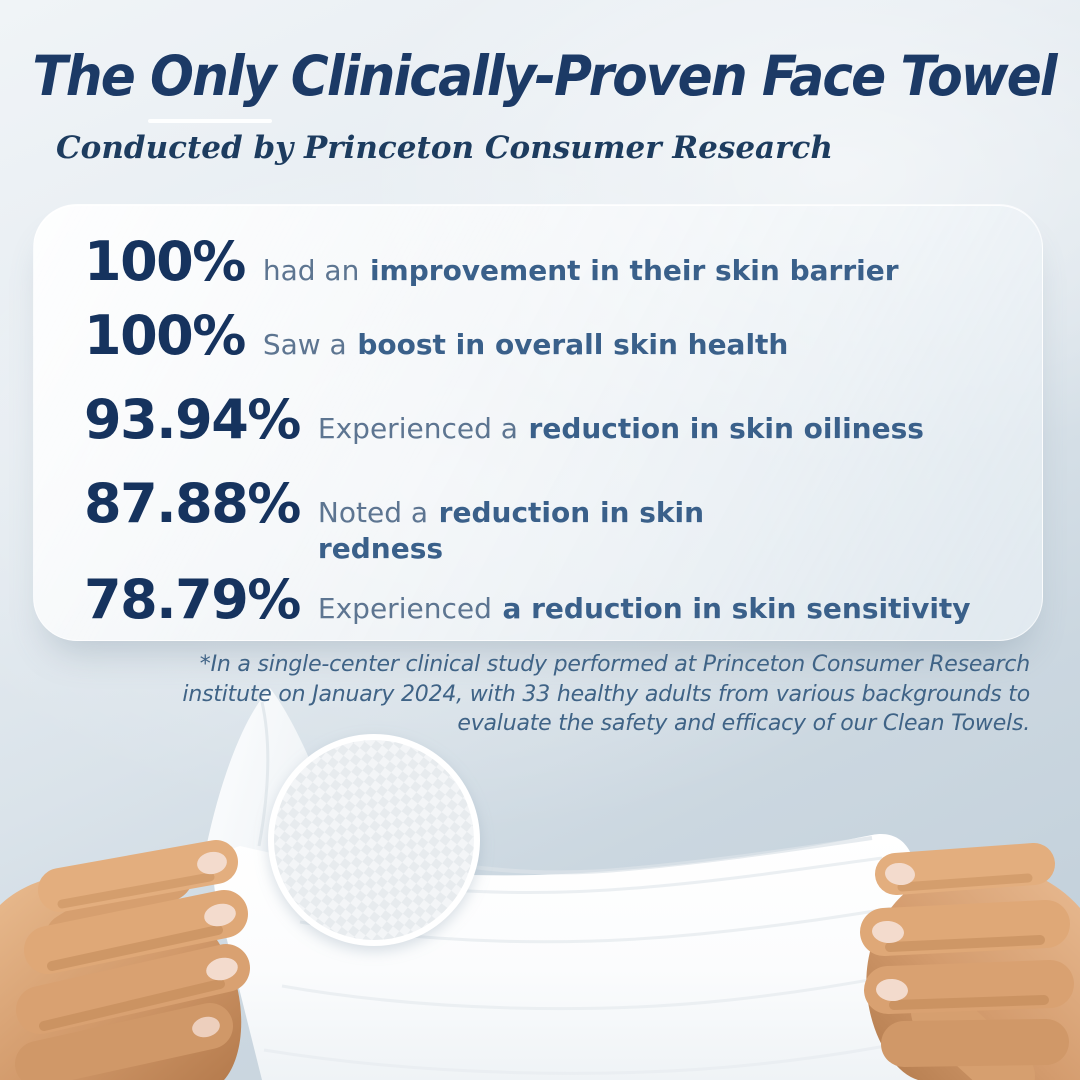 The height and width of the screenshot is (1080, 1080). I want to click on stat-prefix: Saw a, so click(304, 345).